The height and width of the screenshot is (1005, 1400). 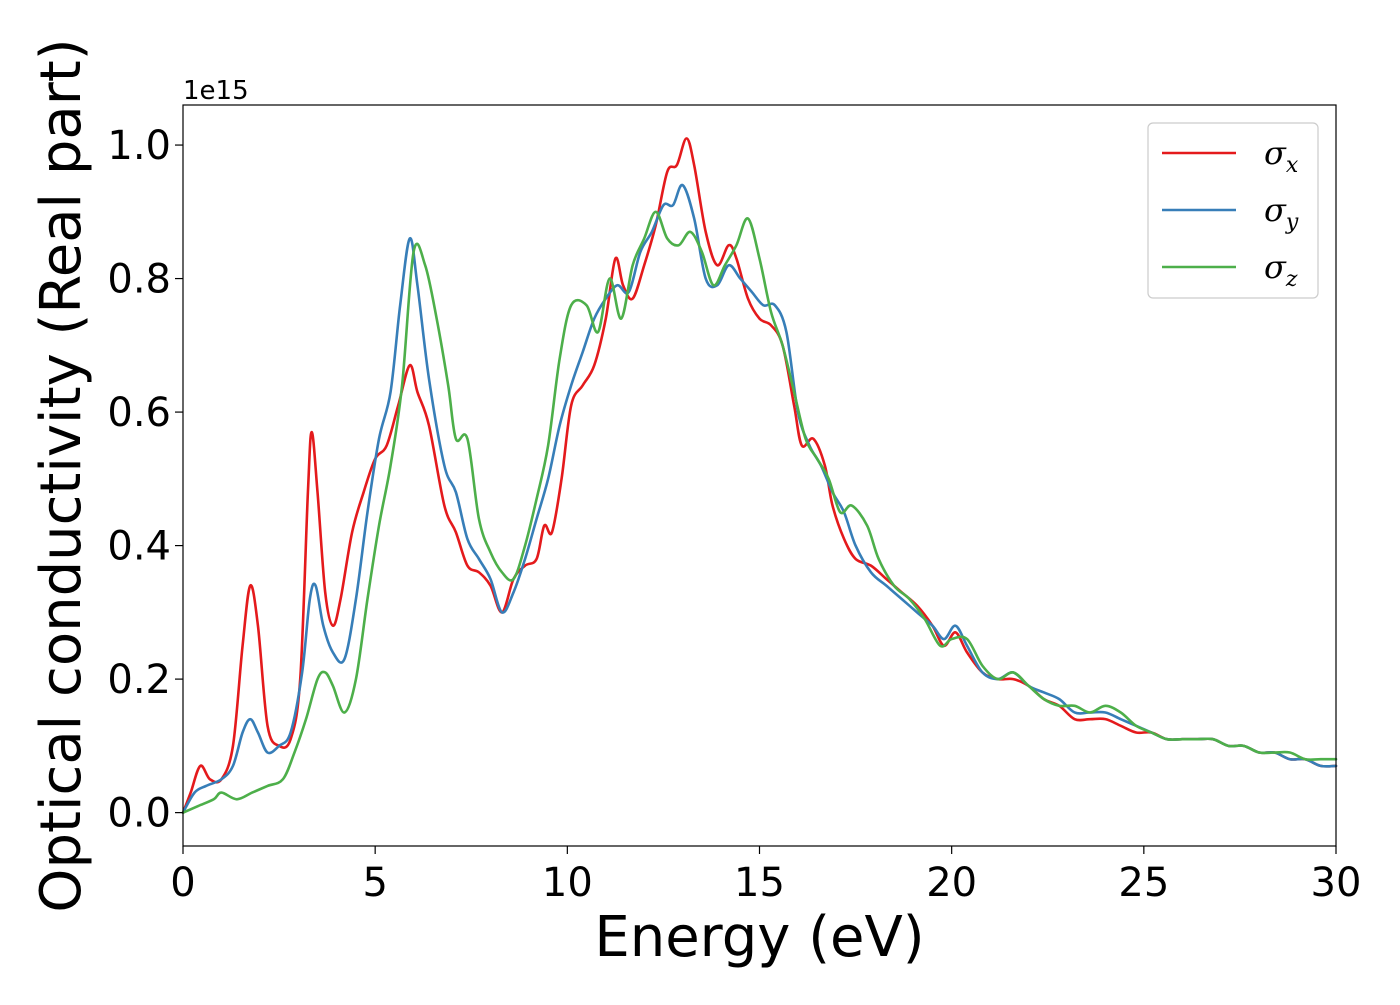 I want to click on x-tick-label: 20, so click(x=951, y=883).